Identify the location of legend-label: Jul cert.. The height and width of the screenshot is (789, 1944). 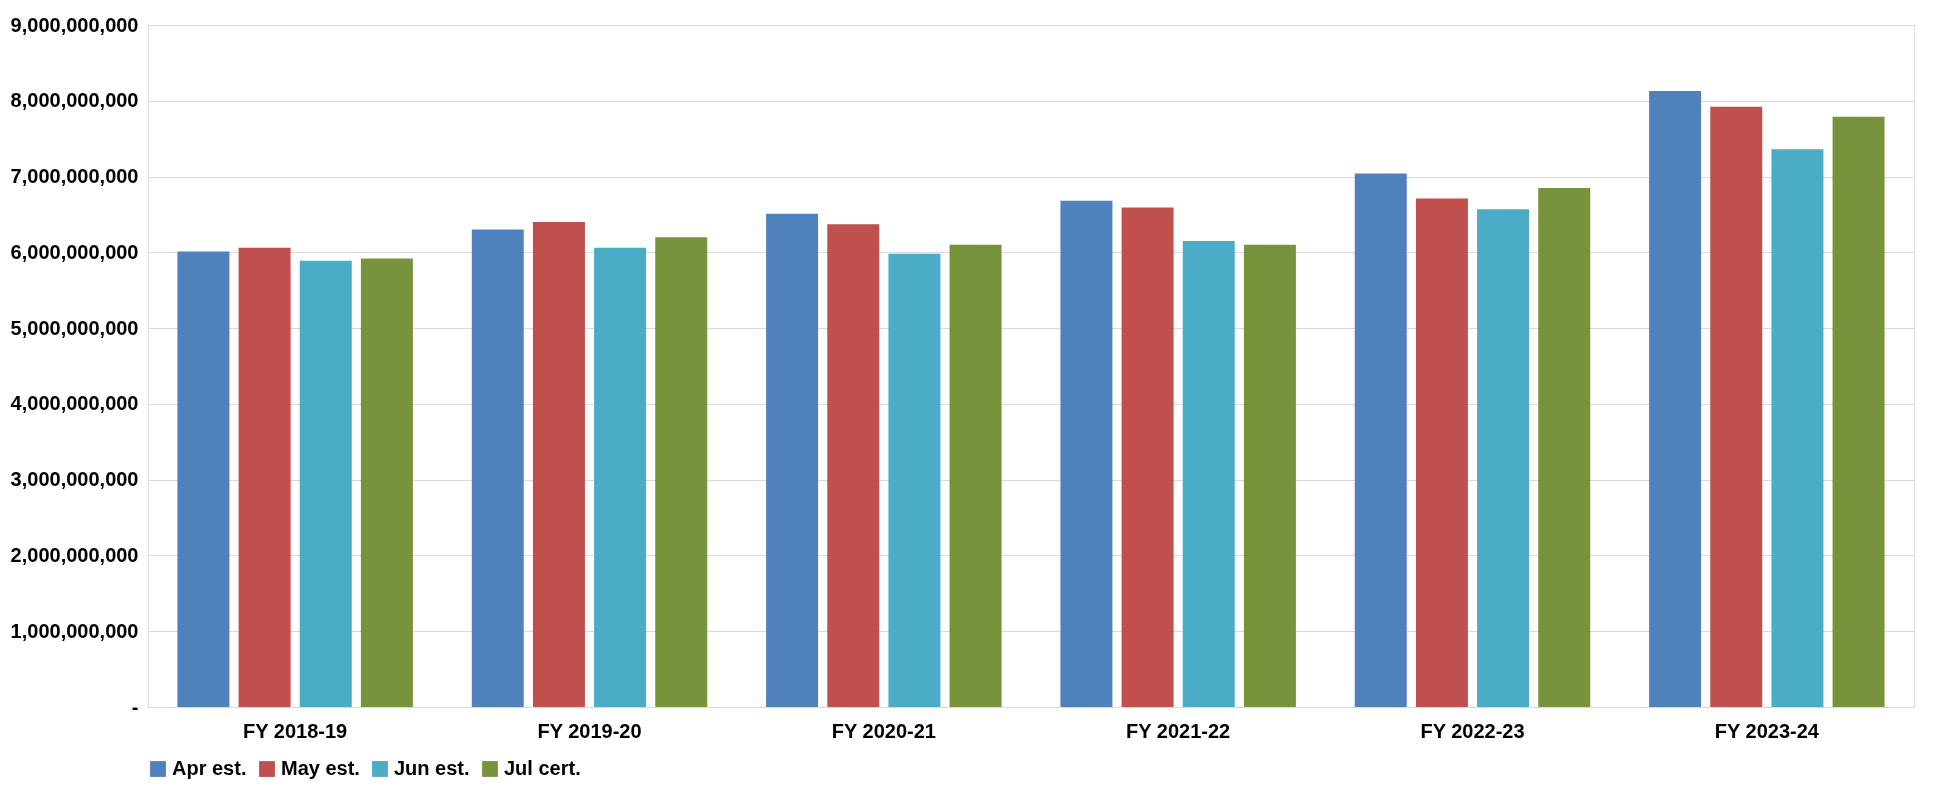
(542, 768).